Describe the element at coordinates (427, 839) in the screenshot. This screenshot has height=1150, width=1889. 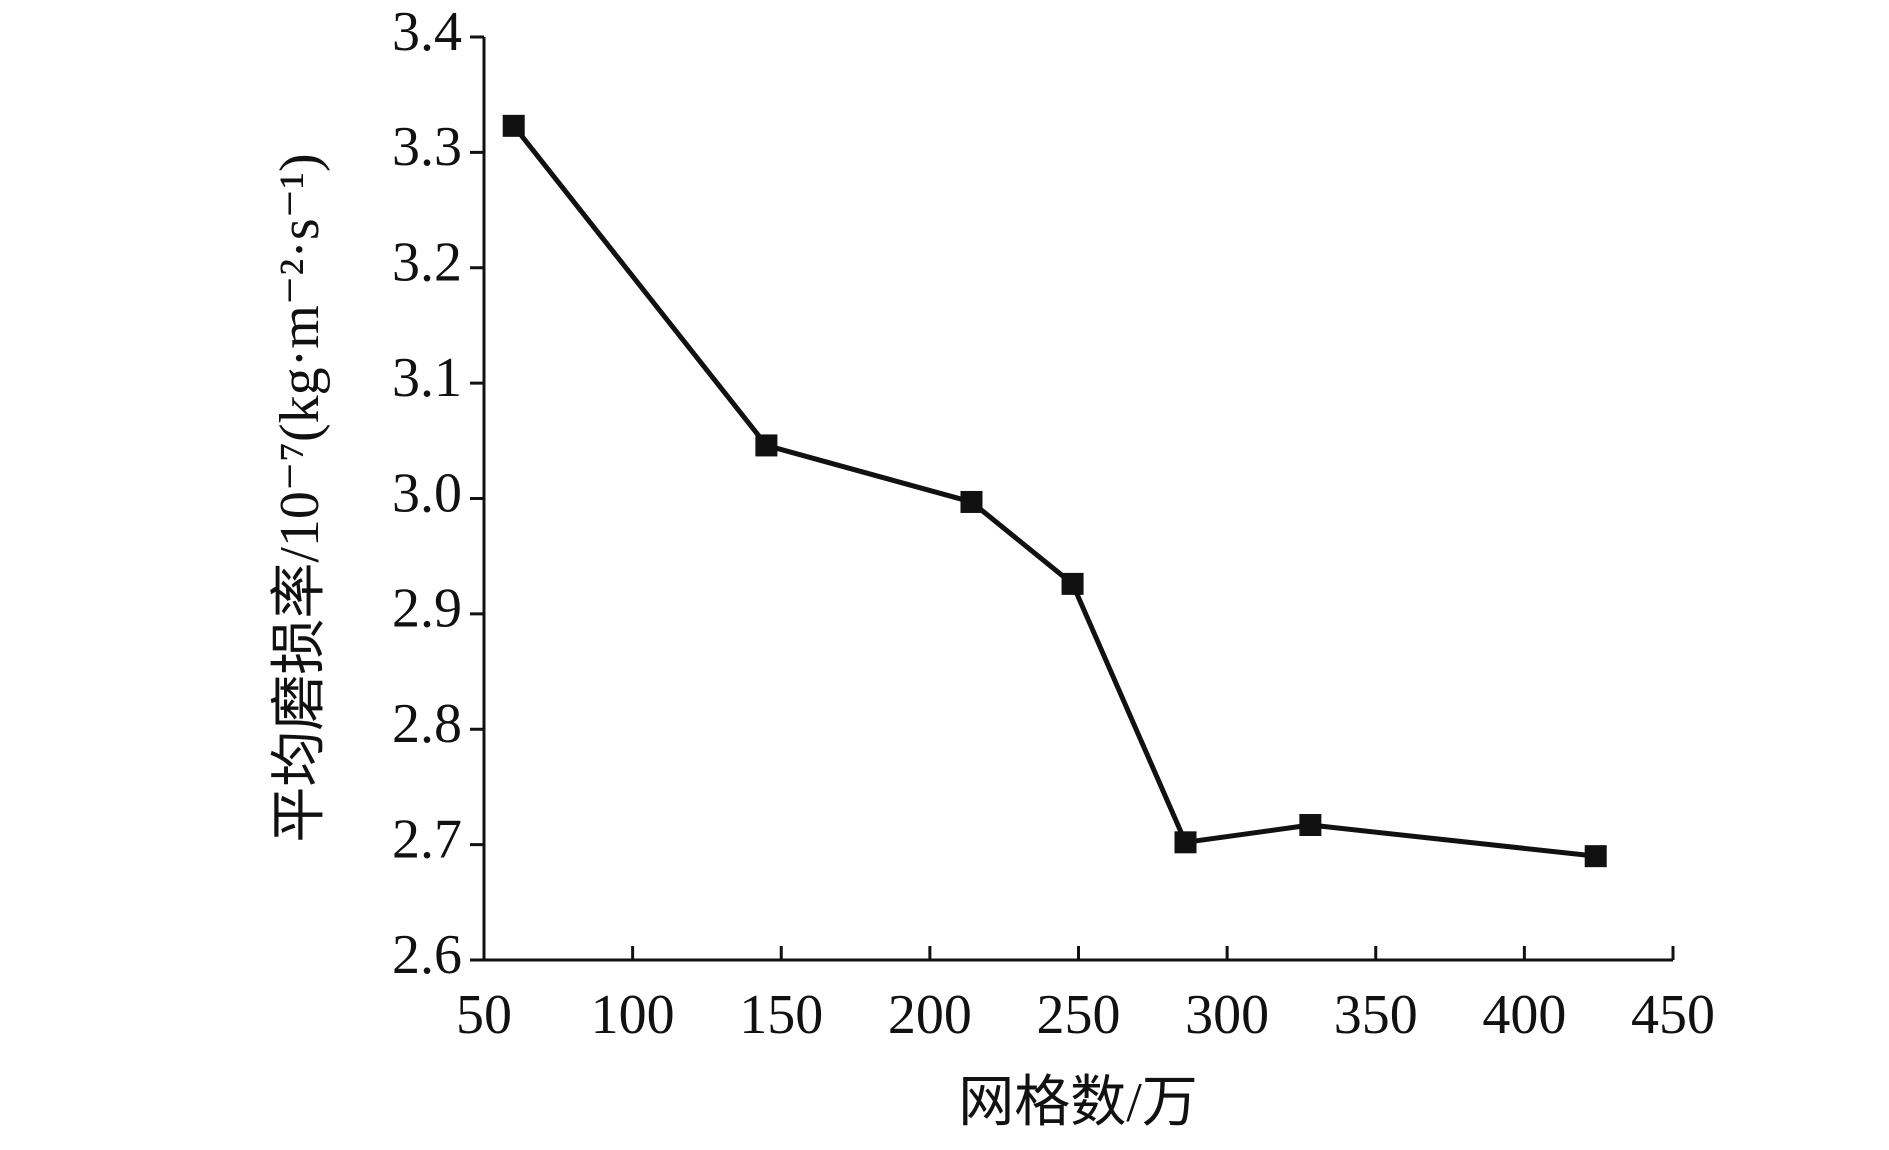
I see `y-tick-label: 2.7` at that location.